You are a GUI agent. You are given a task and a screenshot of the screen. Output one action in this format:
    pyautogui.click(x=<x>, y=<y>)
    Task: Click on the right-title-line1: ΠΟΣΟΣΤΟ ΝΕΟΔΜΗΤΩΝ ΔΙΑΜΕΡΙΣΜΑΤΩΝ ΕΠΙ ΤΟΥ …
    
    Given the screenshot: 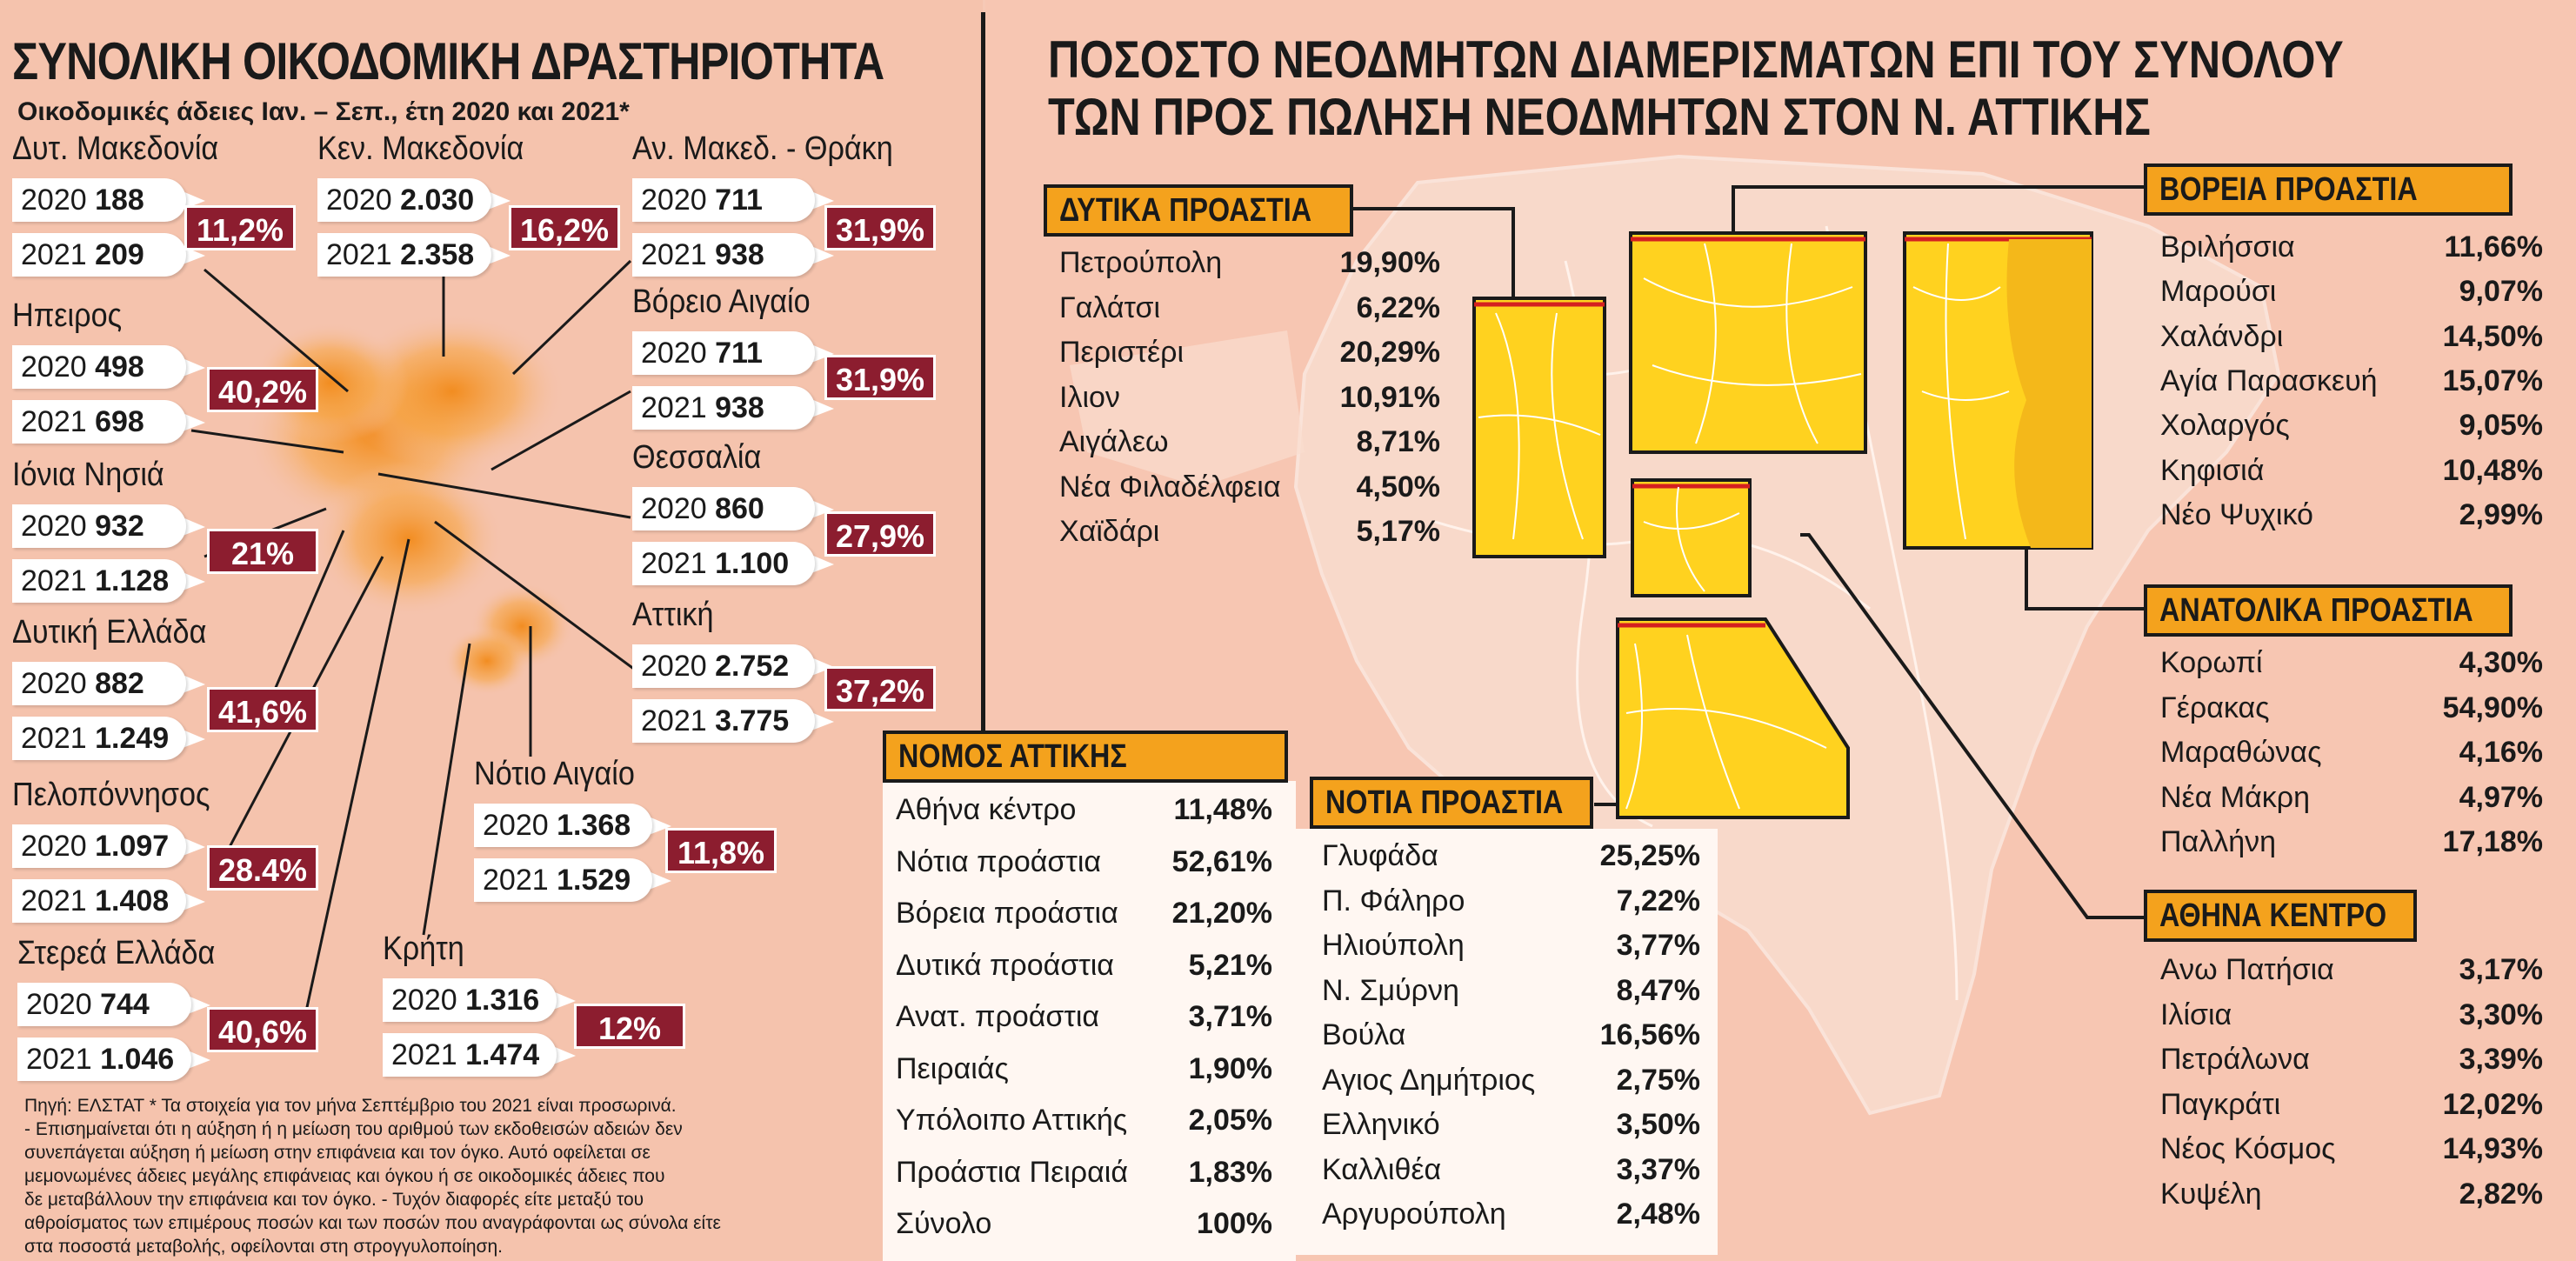 What is the action you would take?
    pyautogui.click(x=1696, y=59)
    